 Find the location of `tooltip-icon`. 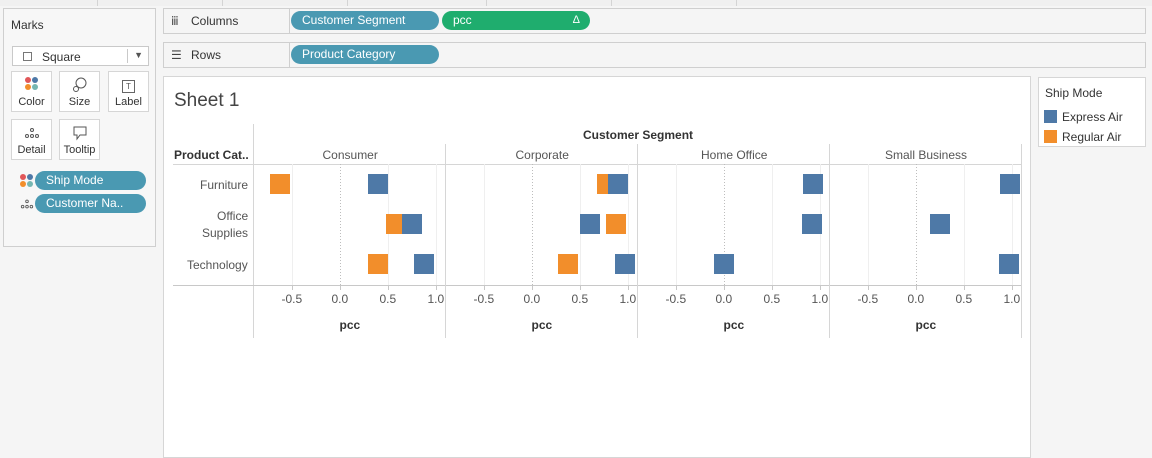

tooltip-icon is located at coordinates (79, 133).